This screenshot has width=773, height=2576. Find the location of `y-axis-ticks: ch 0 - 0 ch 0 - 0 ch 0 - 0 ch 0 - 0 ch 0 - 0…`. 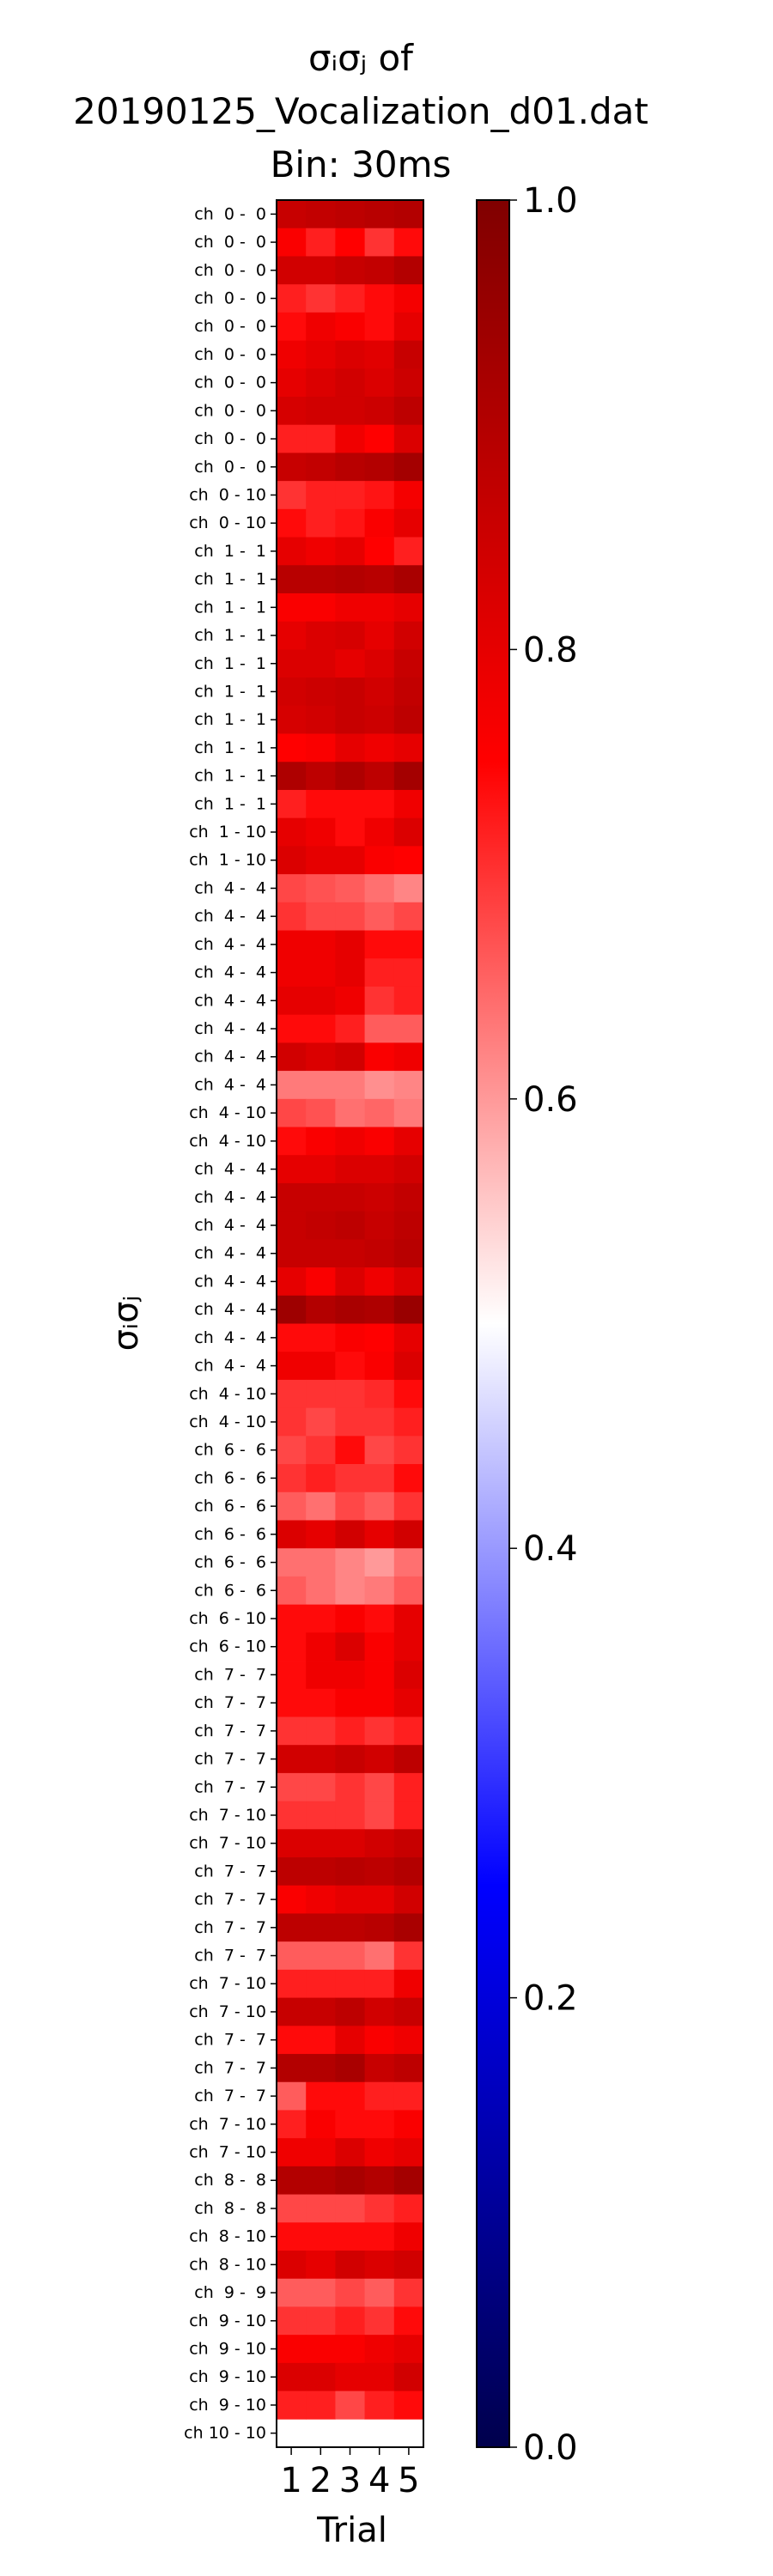

y-axis-ticks: ch 0 - 0 ch 0 - 0 ch 0 - 0 ch 0 - 0 ch 0 - 0… is located at coordinates (230, 1323).